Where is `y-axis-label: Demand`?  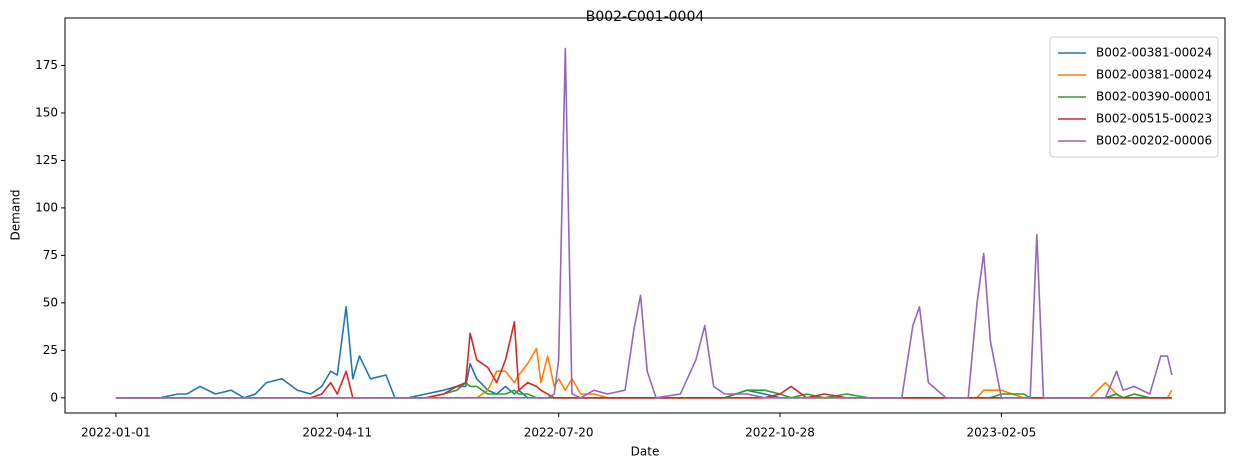 y-axis-label: Demand is located at coordinates (16, 215).